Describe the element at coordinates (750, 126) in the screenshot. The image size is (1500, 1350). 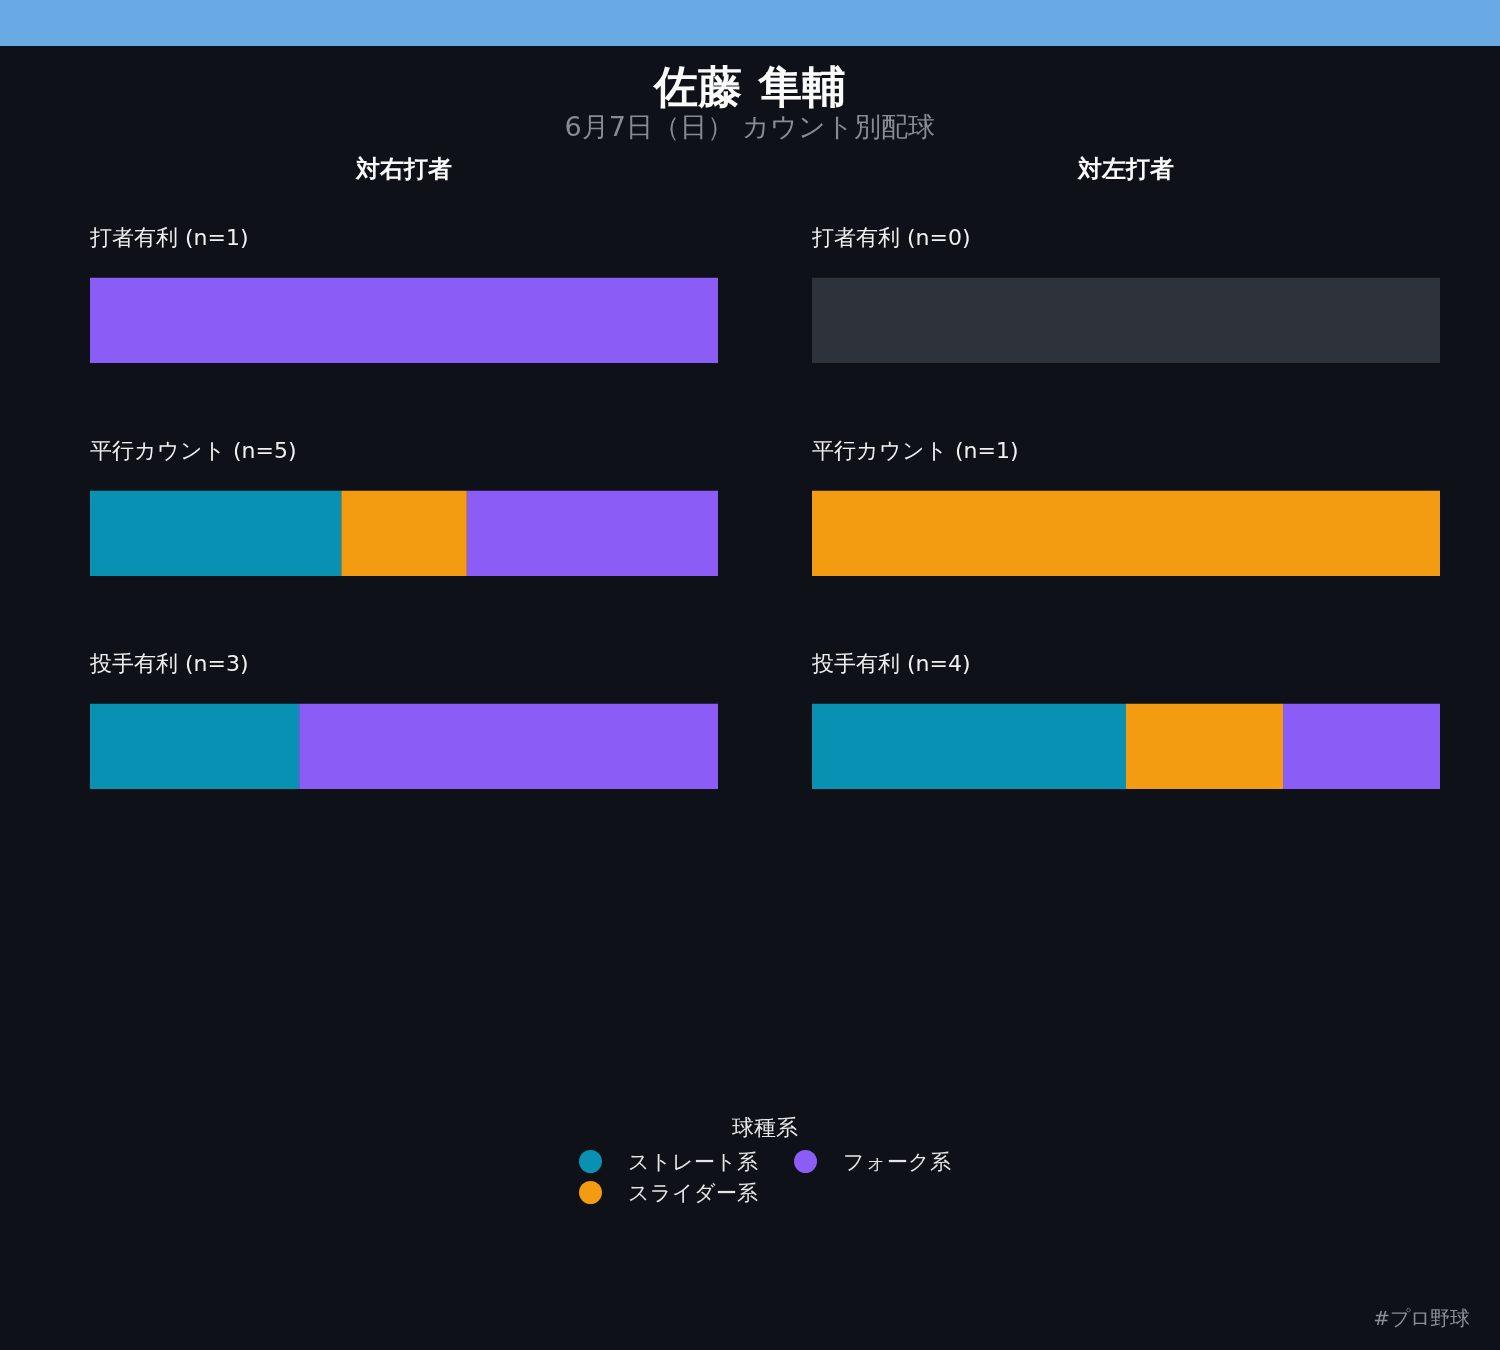
I see `text: 6月7日（日） カウント別配球` at that location.